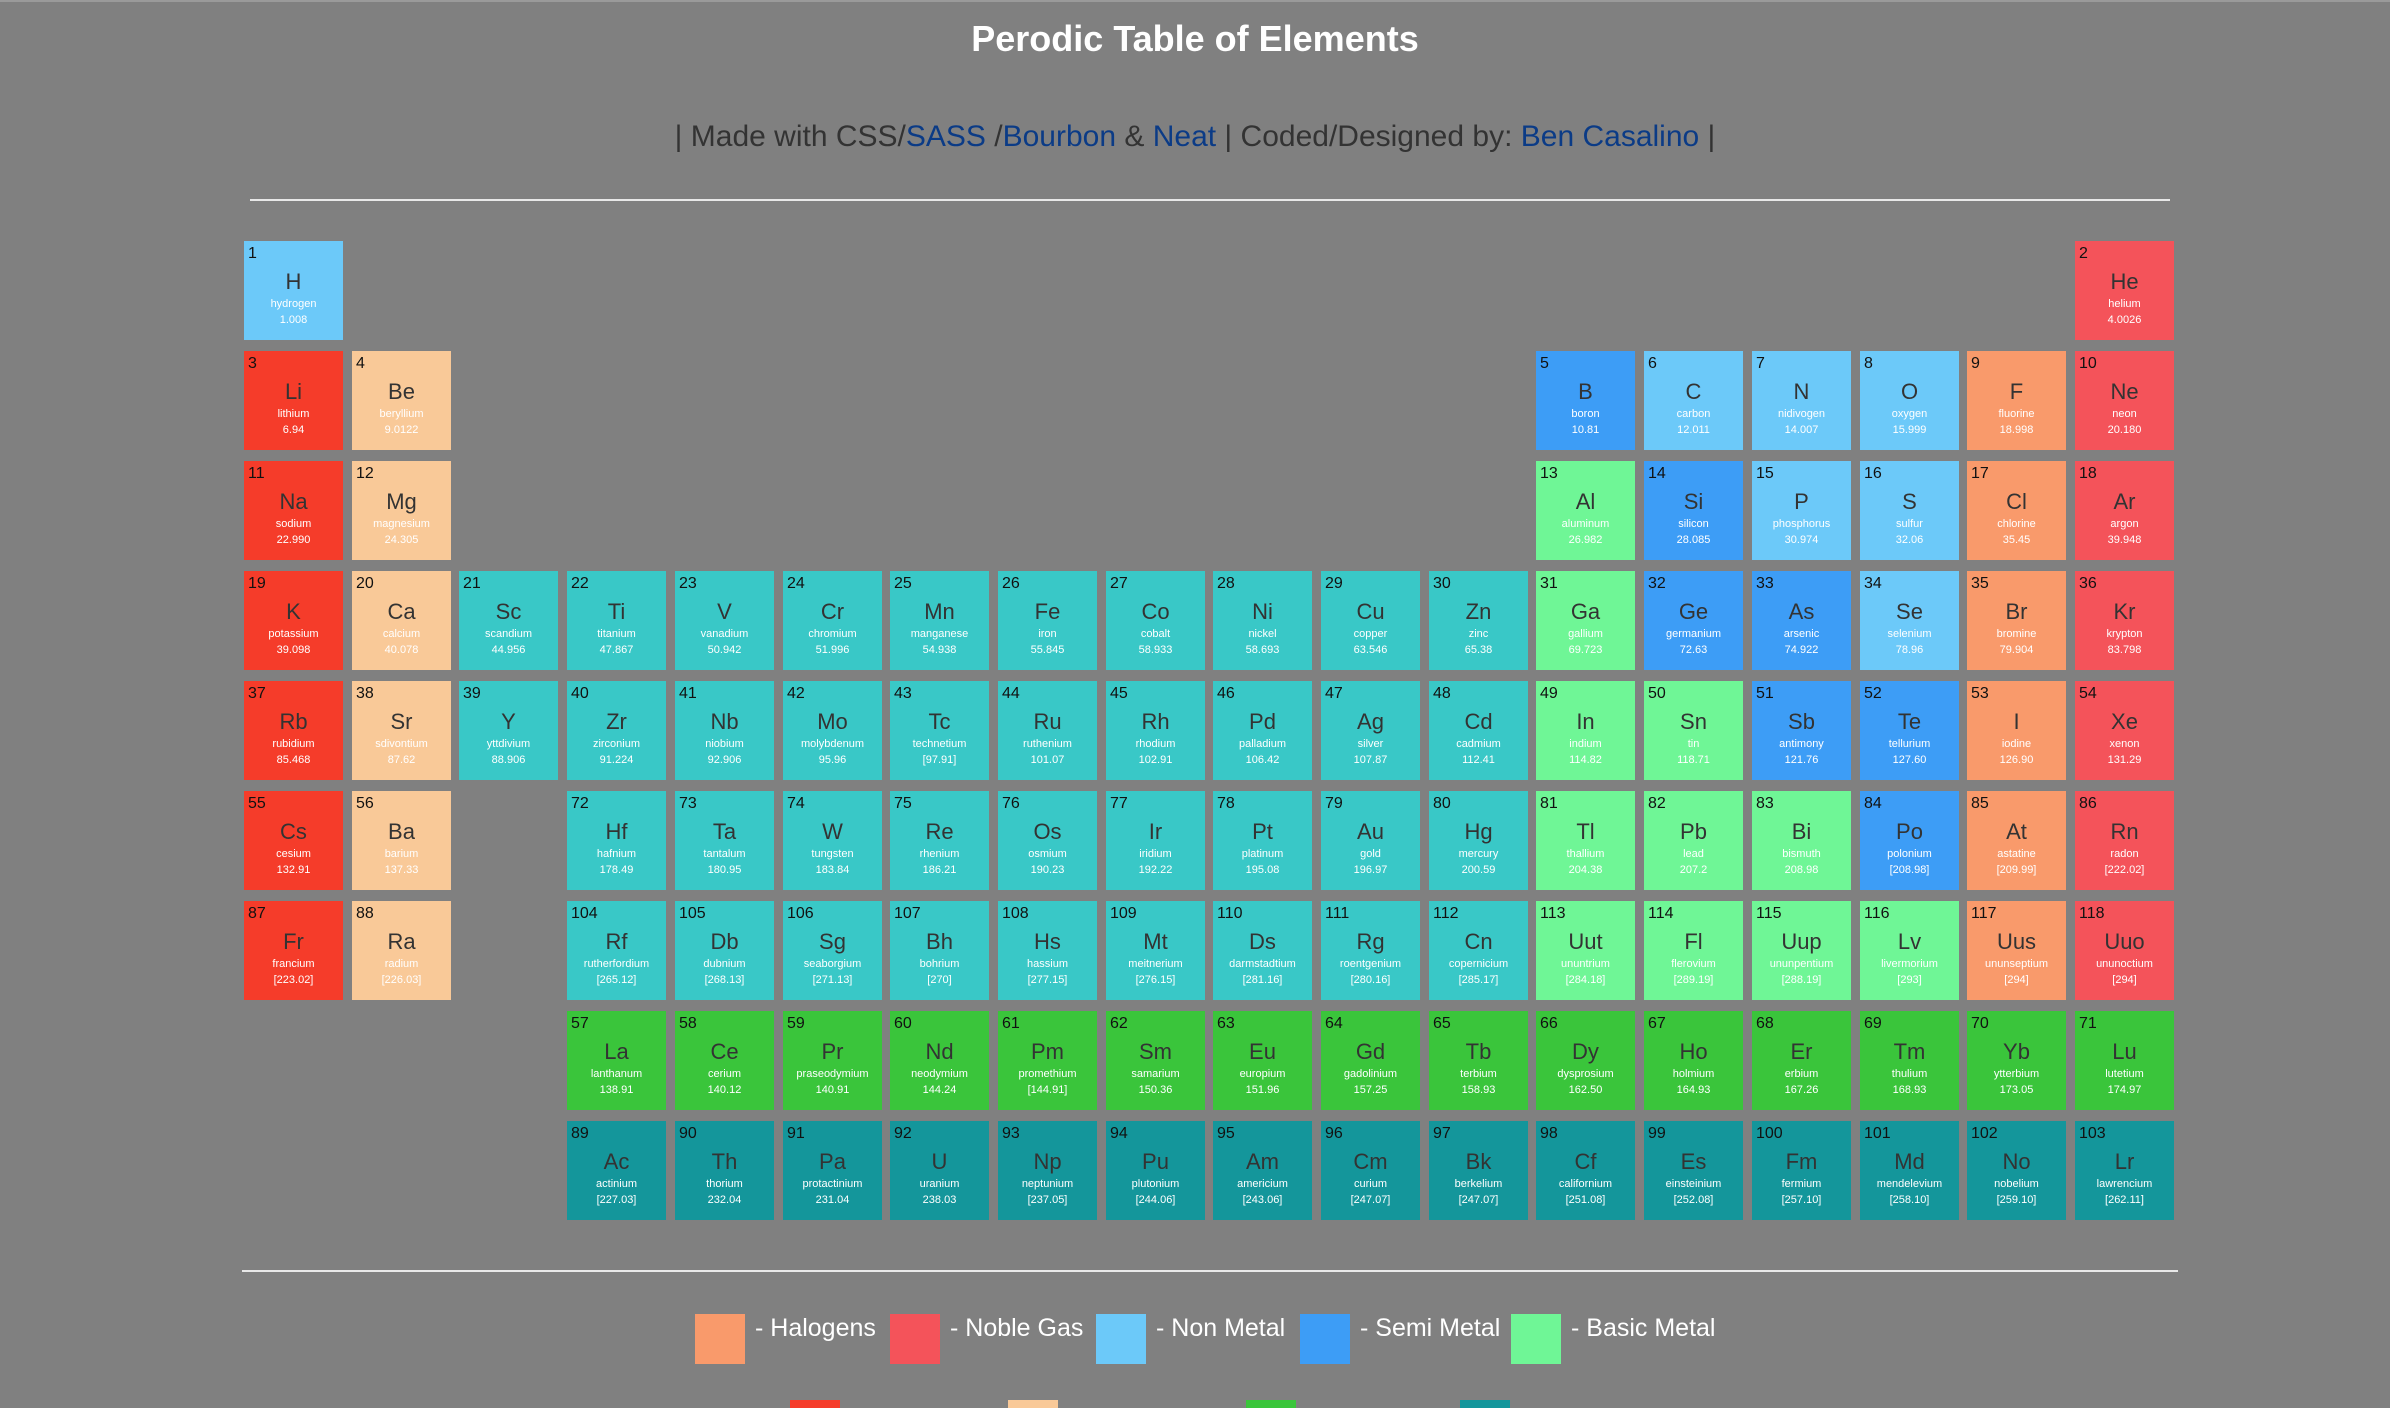 The height and width of the screenshot is (1408, 2390). I want to click on element-at: 85 At astatine [209.99], so click(2016, 840).